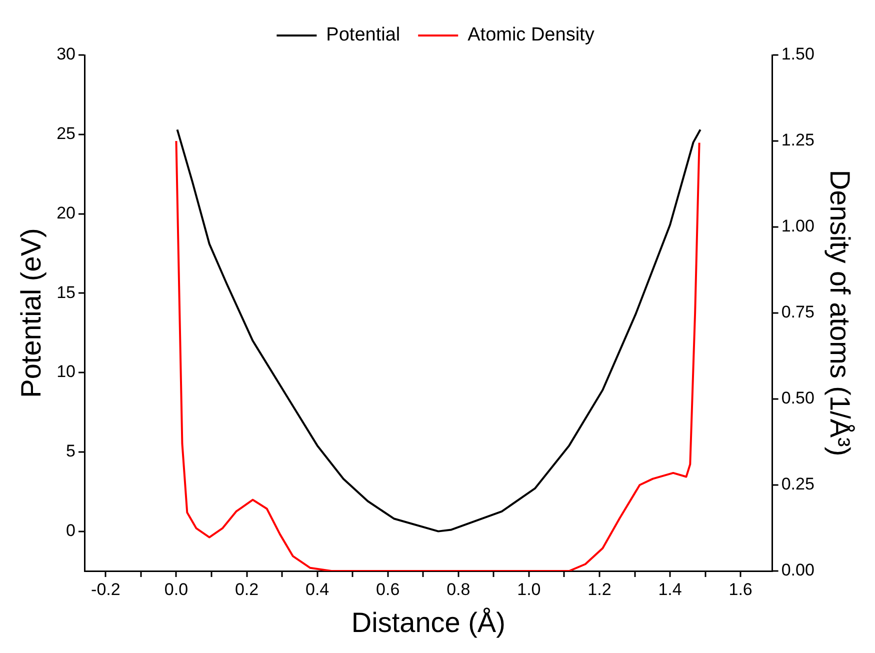 The width and height of the screenshot is (875, 653). What do you see at coordinates (797, 398) in the screenshot?
I see `y2-tick-label: 0.50` at bounding box center [797, 398].